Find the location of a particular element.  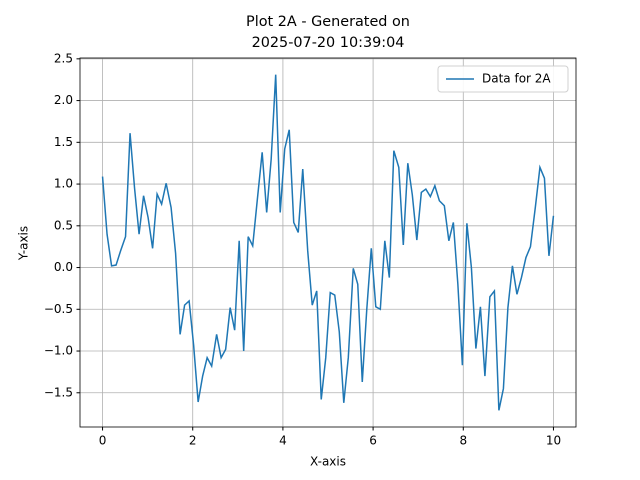

y-axis-label: Y-axis is located at coordinates (24, 243).